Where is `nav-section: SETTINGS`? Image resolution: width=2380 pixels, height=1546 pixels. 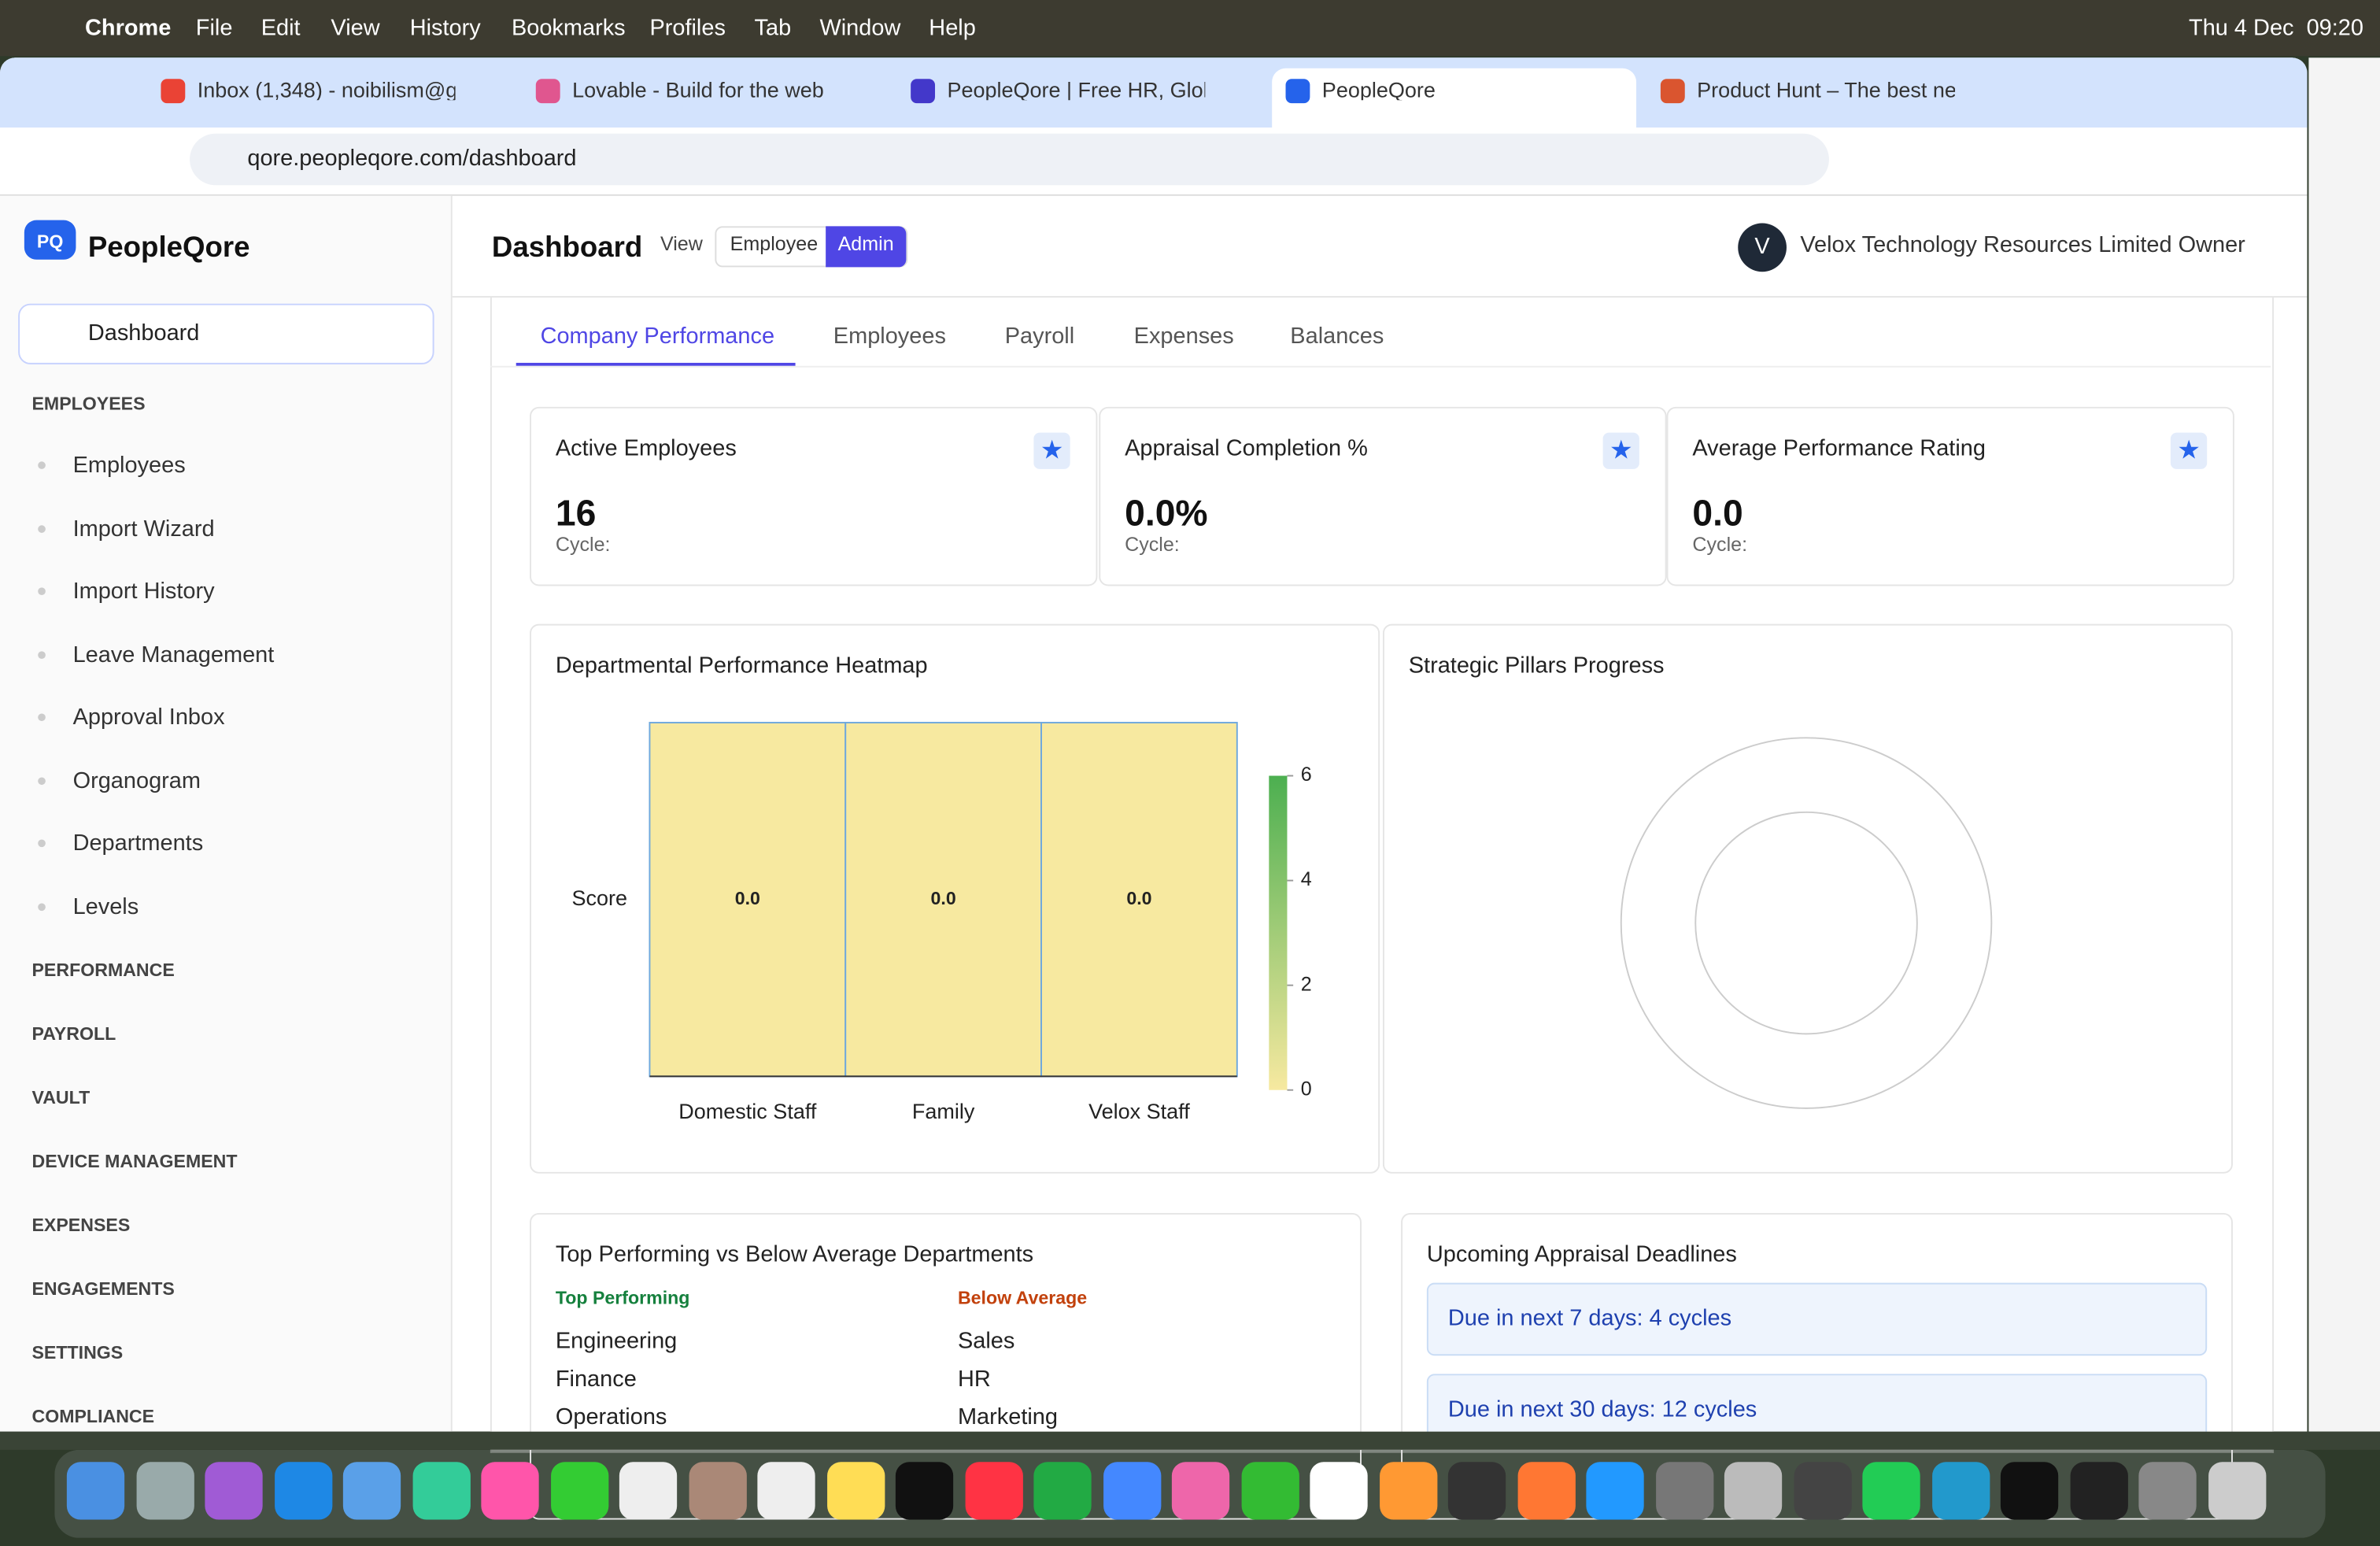 nav-section: SETTINGS is located at coordinates (77, 1352).